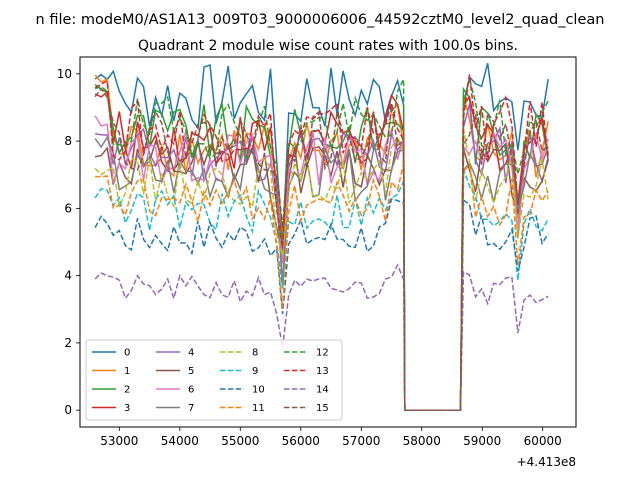  Describe the element at coordinates (191, 371) in the screenshot. I see `legend-label: 5` at that location.